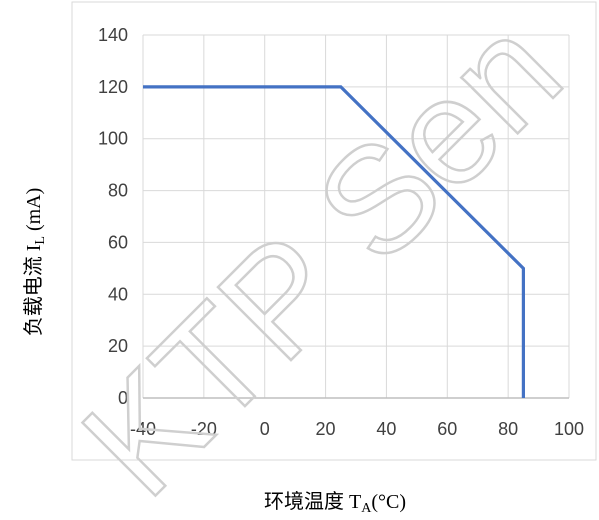  Describe the element at coordinates (386, 429) in the screenshot. I see `x-tick-label: 40` at that location.